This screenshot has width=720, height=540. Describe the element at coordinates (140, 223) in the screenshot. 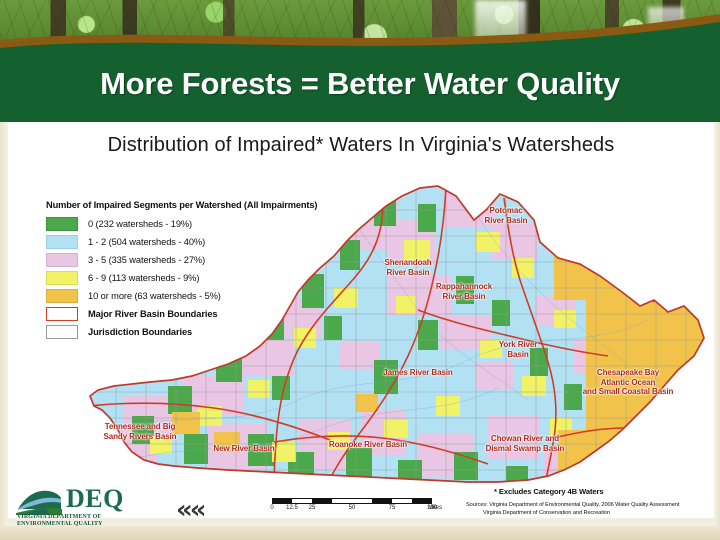

I see `legend-label-0: 0 (232 watersheds - 19%)` at that location.